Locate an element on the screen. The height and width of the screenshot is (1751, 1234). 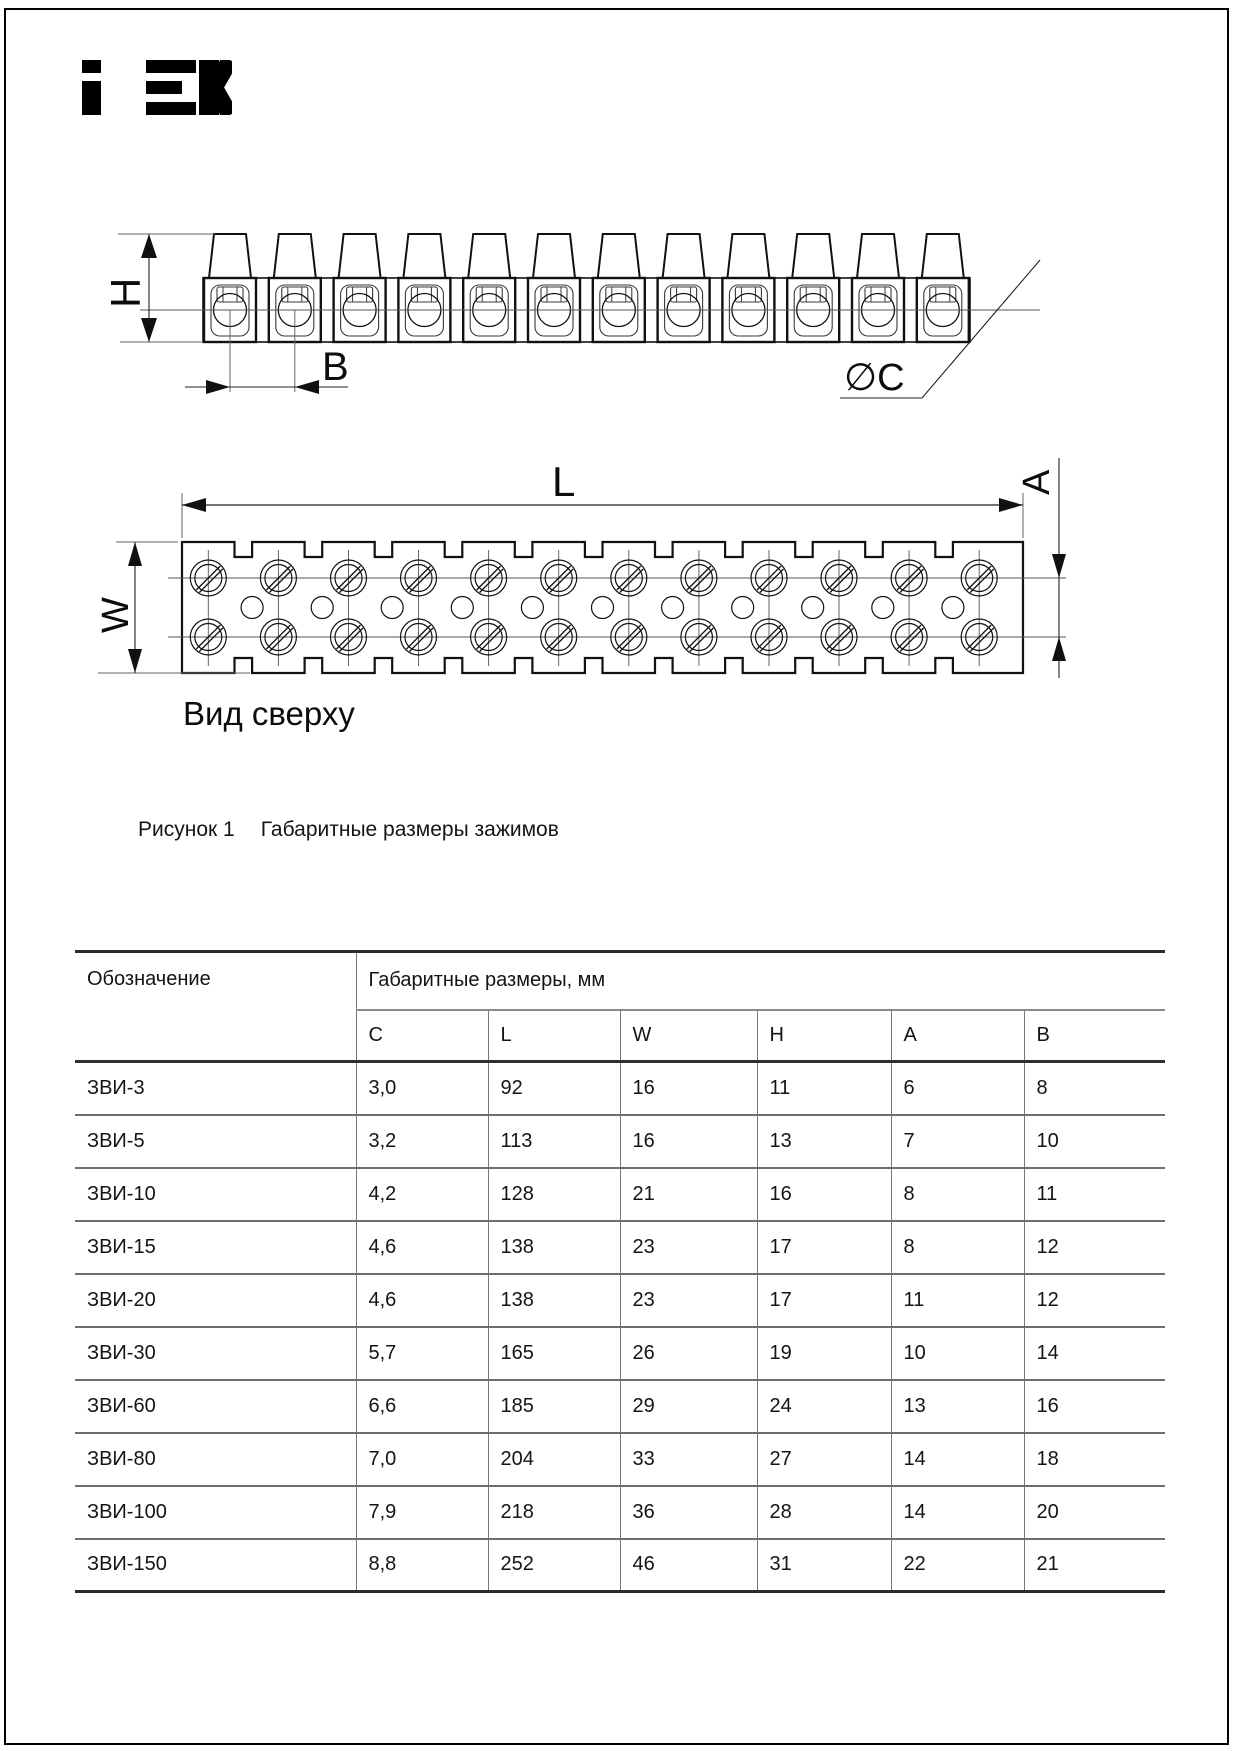
table-row: ЗВИ-80 7,0 204 33 27 14 18 is located at coordinates (620, 1459).